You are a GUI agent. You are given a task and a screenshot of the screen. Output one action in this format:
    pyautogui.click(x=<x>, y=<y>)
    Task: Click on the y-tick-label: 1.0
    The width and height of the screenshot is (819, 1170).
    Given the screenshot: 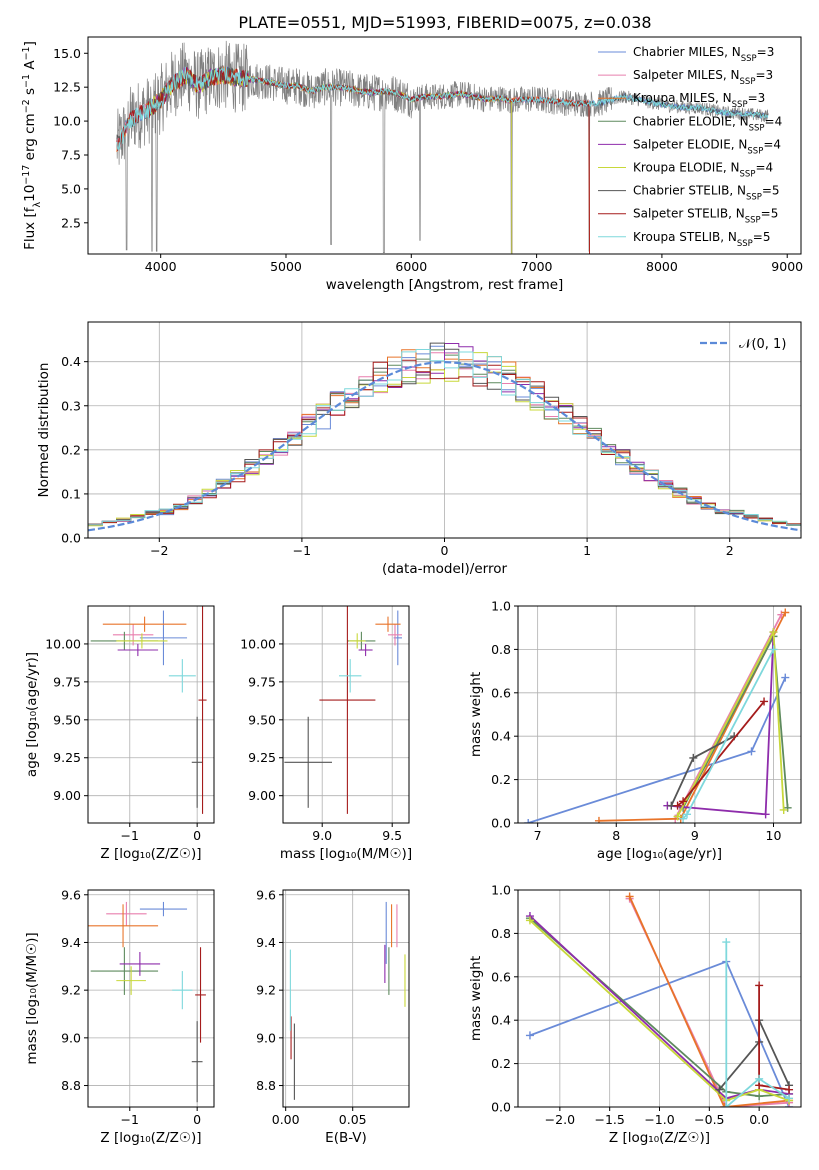 What is the action you would take?
    pyautogui.click(x=501, y=890)
    